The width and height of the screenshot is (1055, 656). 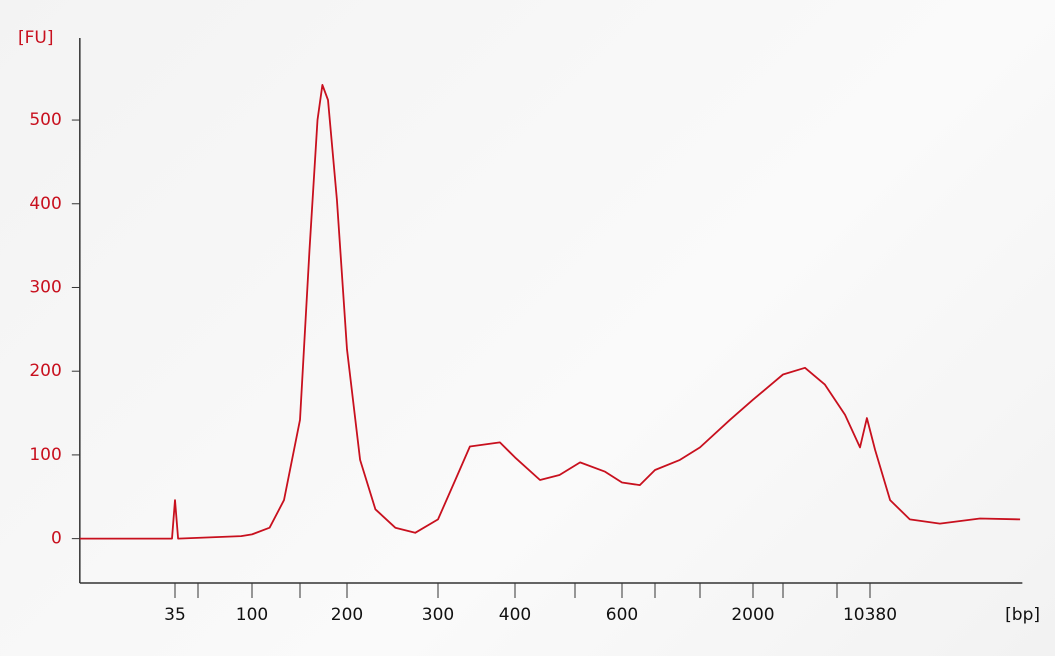 I want to click on x-tick-label: 600, so click(x=622, y=615).